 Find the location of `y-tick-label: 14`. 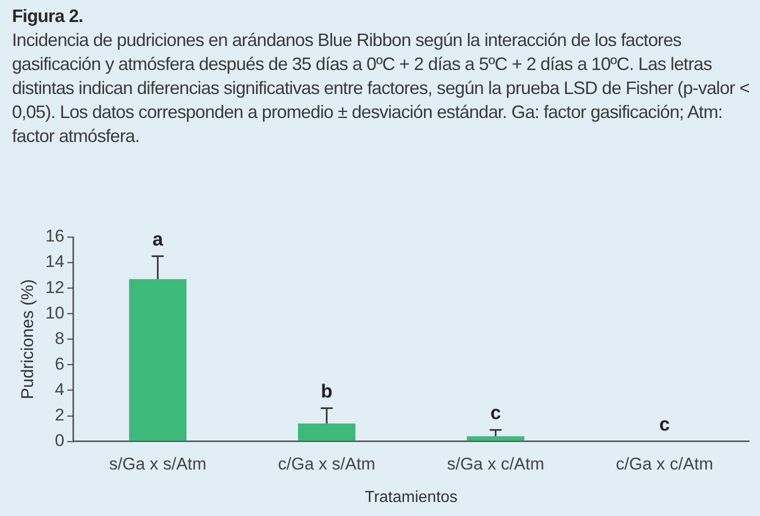

y-tick-label: 14 is located at coordinates (54, 262).